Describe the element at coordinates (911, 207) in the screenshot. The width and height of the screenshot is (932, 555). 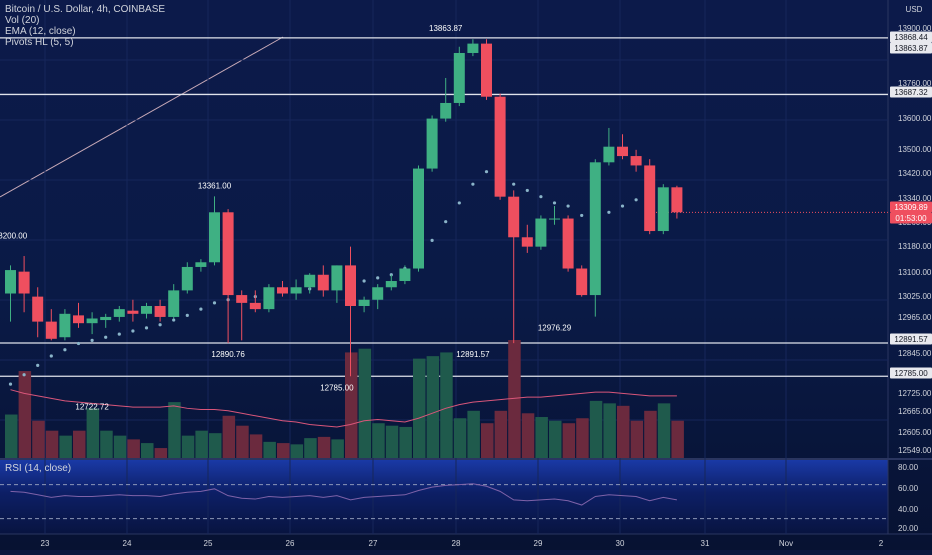
I see `price-tag: 13309.89` at that location.